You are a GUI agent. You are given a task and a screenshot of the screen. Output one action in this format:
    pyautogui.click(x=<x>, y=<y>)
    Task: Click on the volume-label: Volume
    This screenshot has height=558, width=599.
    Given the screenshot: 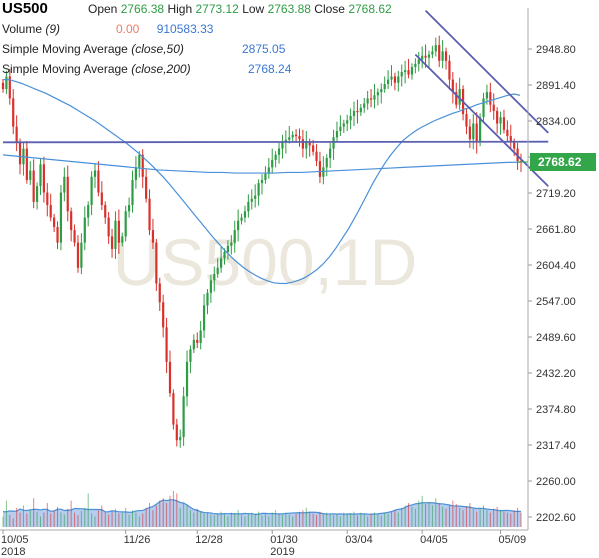 What is the action you would take?
    pyautogui.click(x=22, y=29)
    